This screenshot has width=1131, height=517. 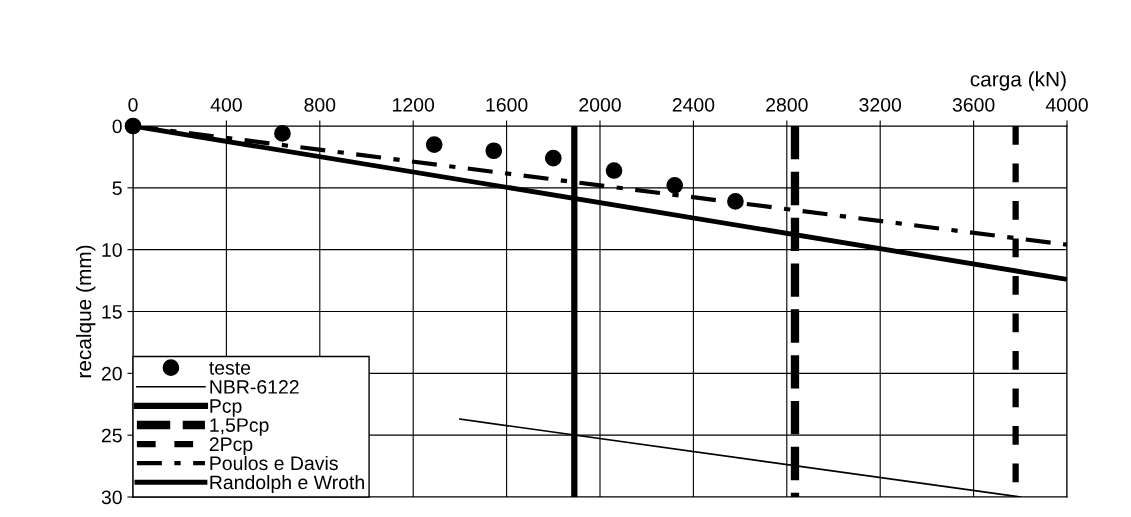 What do you see at coordinates (133, 104) in the screenshot?
I see `x-tick-label: 0` at bounding box center [133, 104].